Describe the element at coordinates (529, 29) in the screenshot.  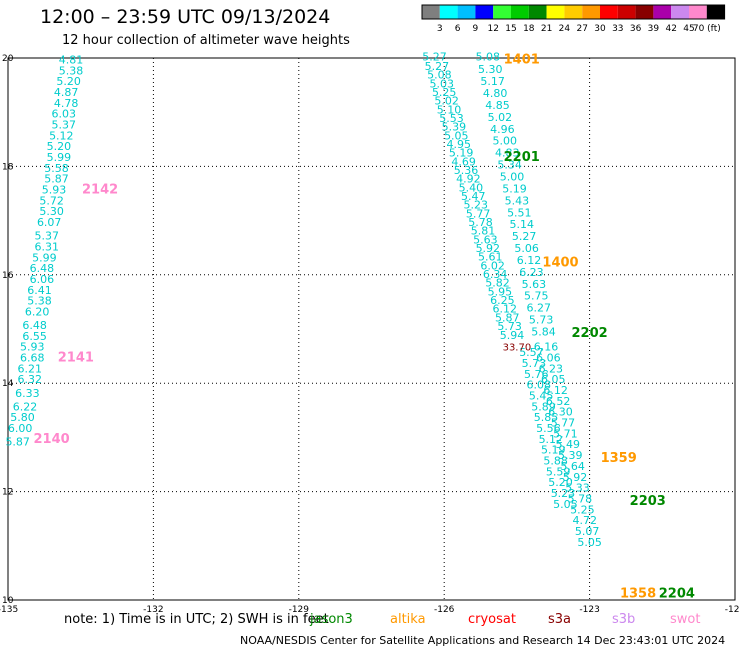
I see `colorbar-label: 18` at that location.